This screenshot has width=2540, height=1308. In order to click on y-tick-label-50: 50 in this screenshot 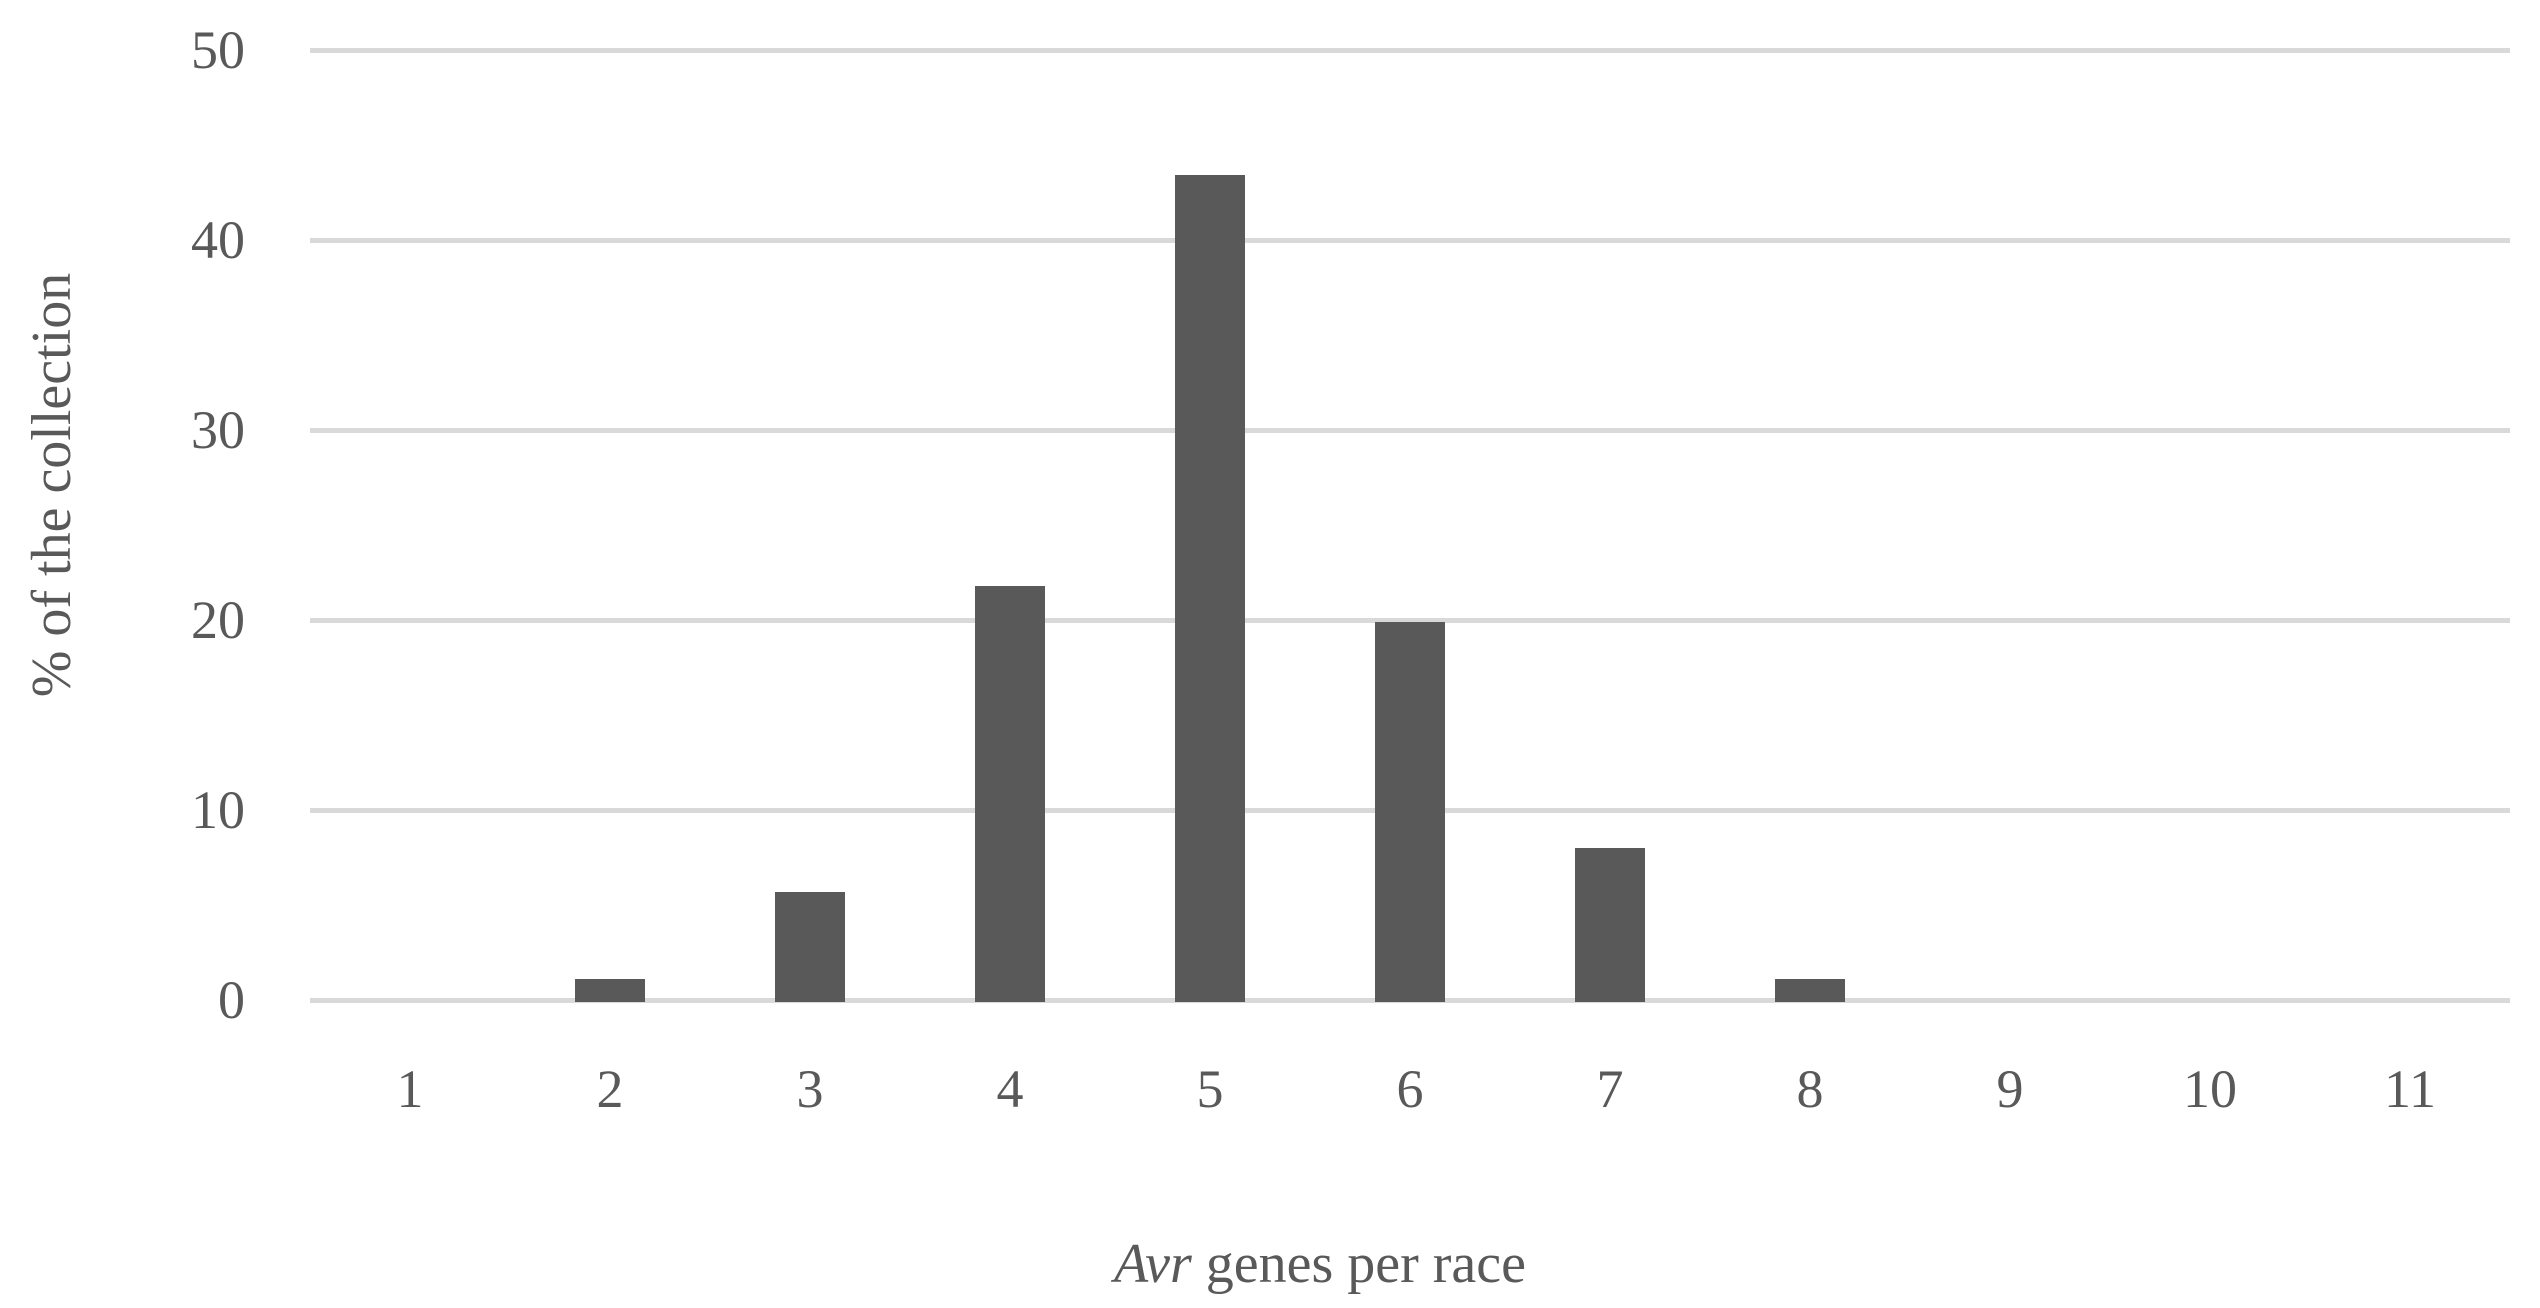, I will do `click(218, 50)`.